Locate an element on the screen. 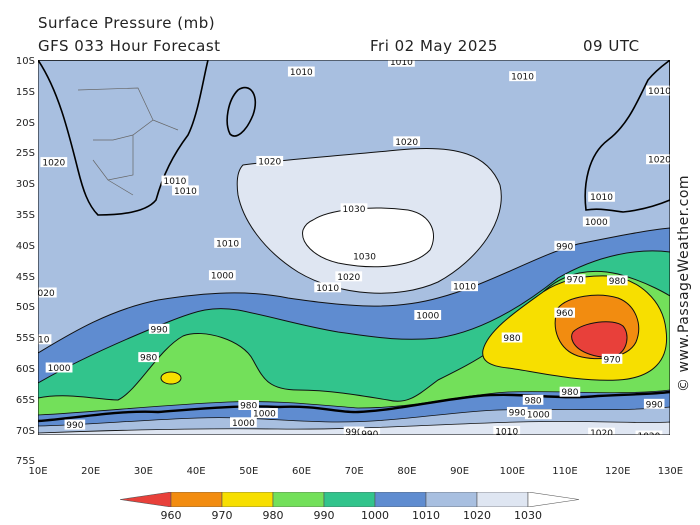 The width and height of the screenshot is (700, 525). africa-borders is located at coordinates (128, 141).